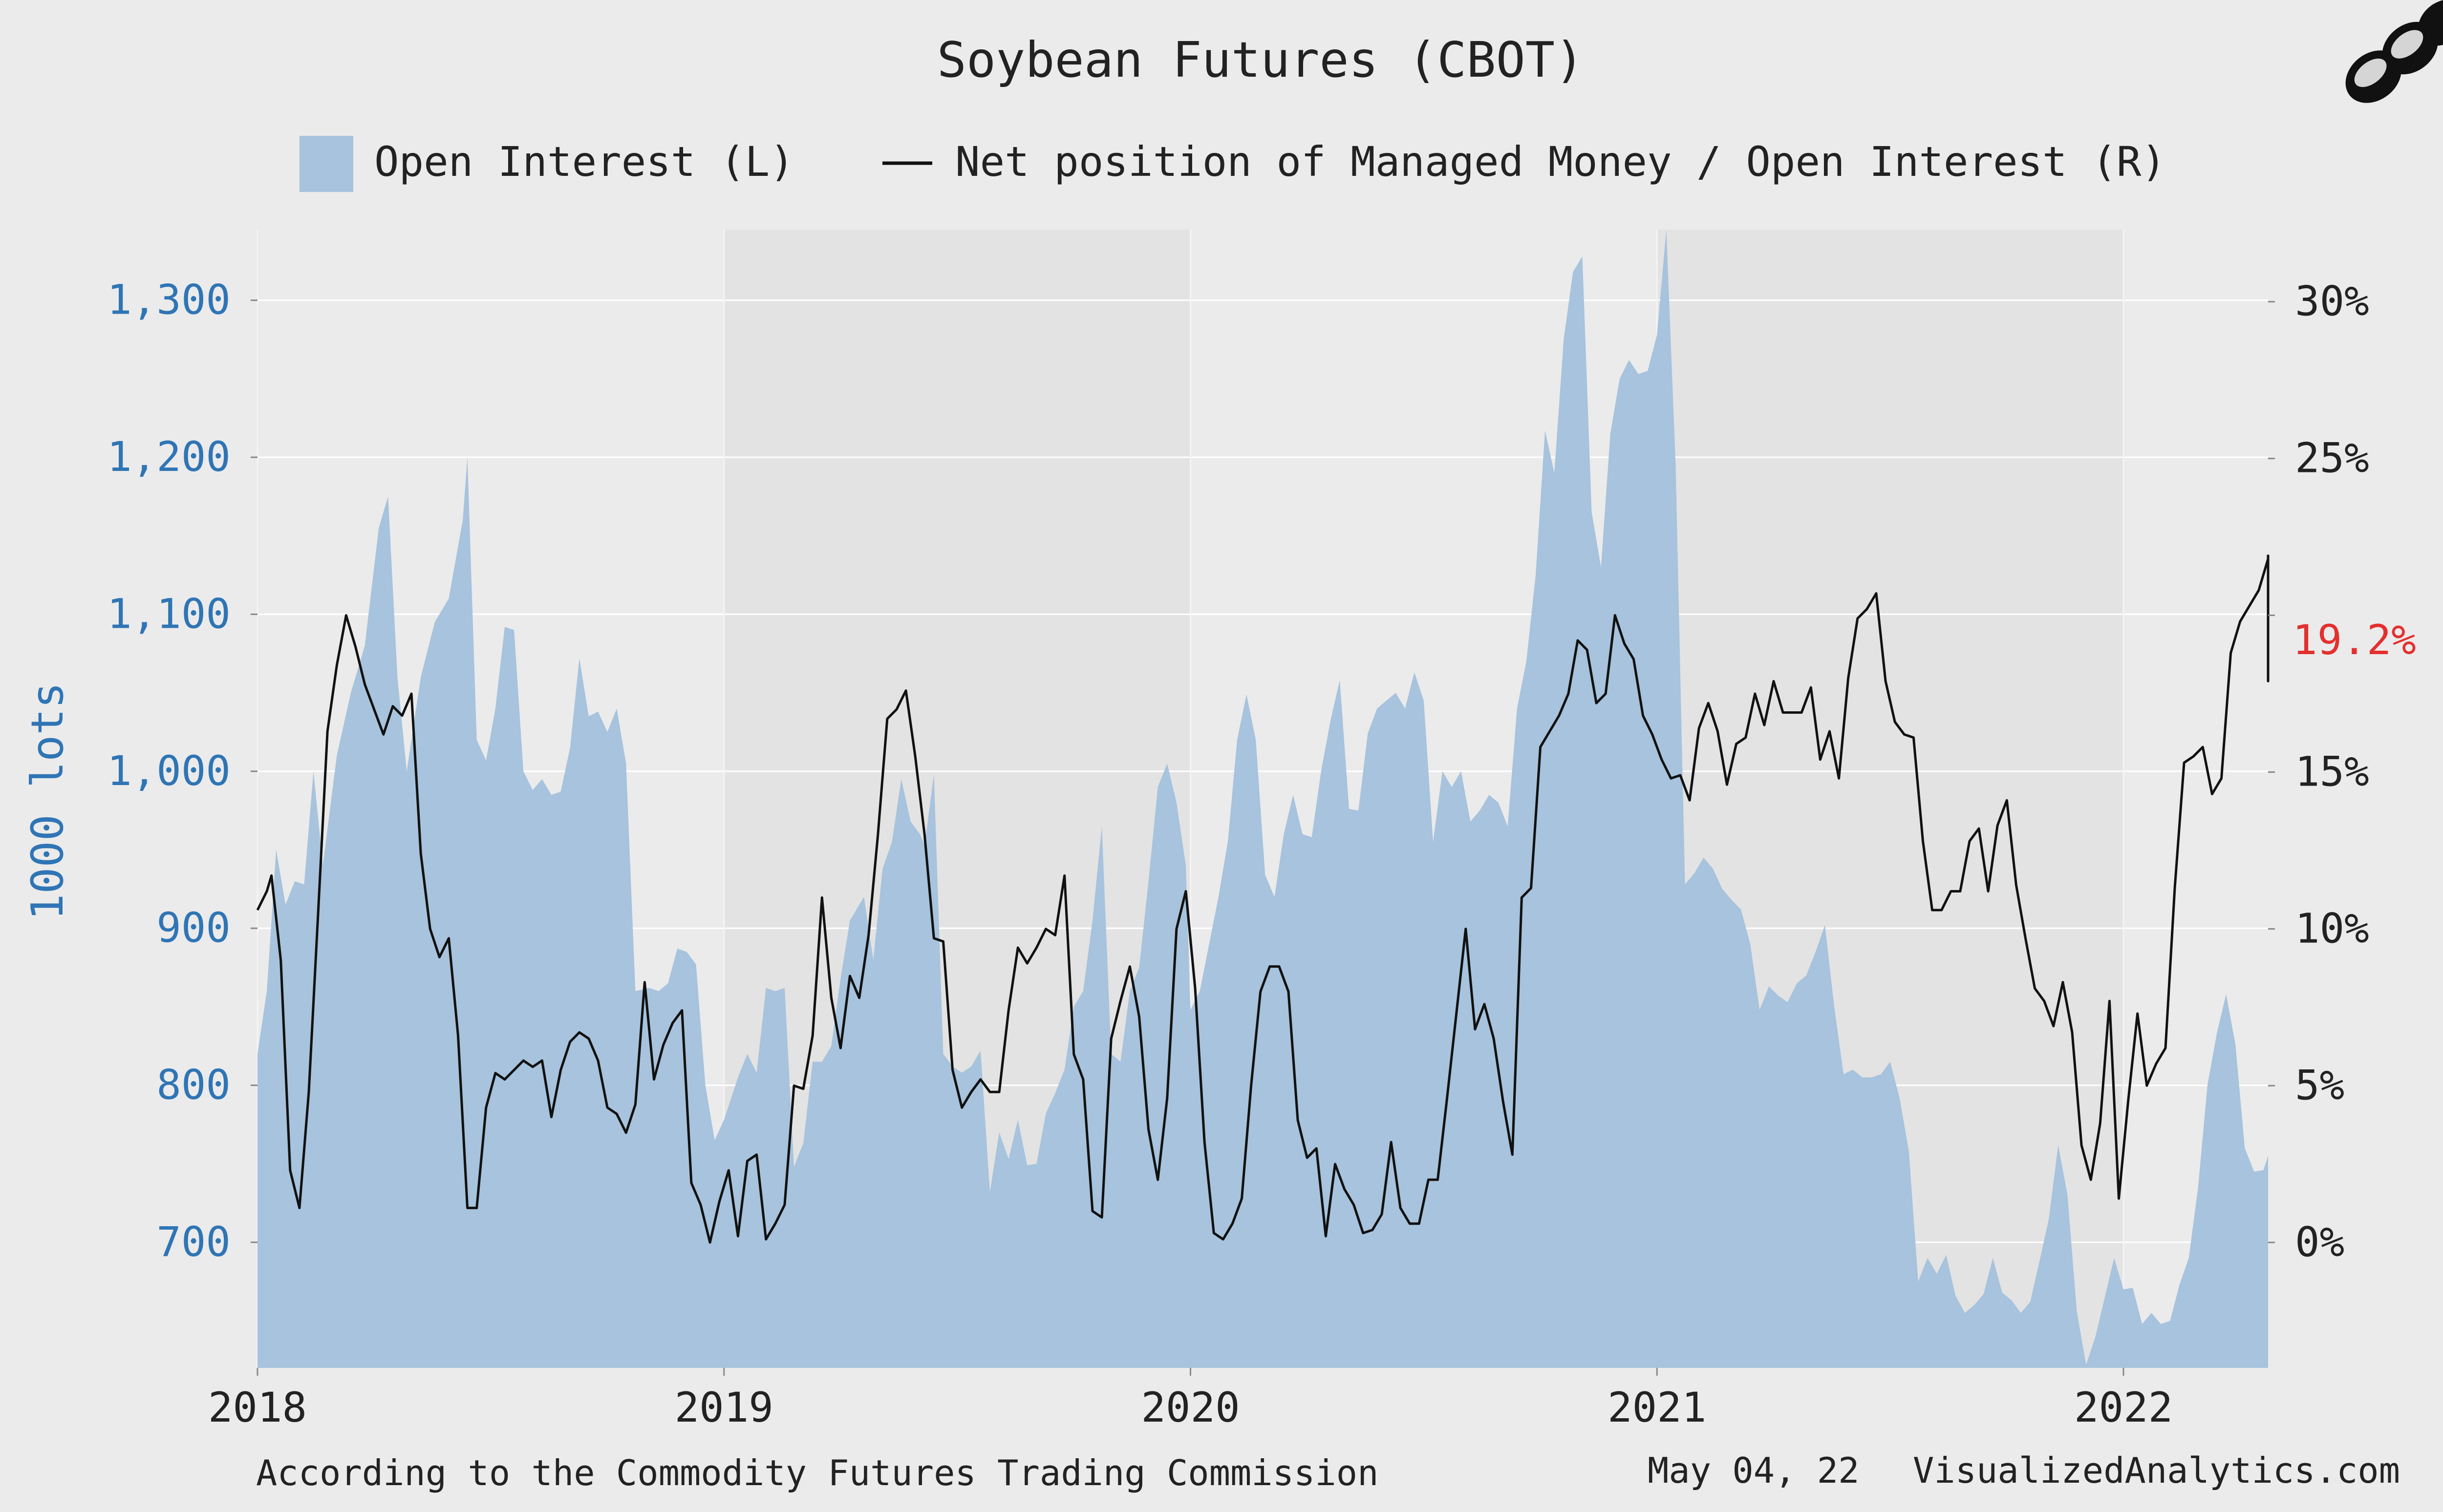  What do you see at coordinates (2123, 1407) in the screenshot?
I see `x-tick-label-2022: 2022` at bounding box center [2123, 1407].